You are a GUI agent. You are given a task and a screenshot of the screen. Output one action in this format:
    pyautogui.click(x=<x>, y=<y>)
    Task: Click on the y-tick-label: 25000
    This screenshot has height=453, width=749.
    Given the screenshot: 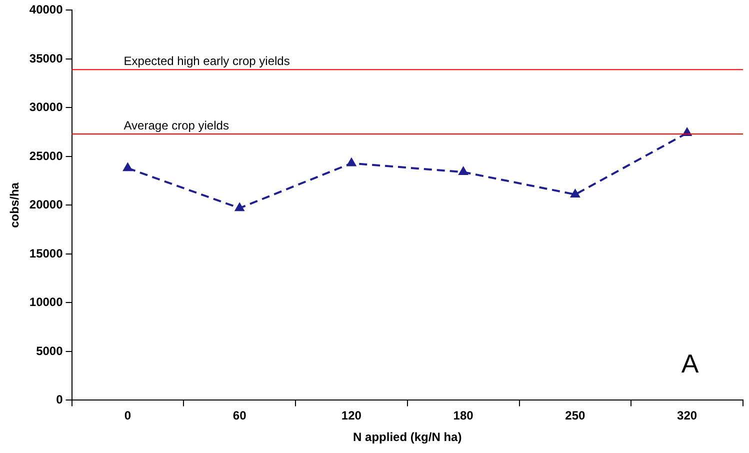 What is the action you would take?
    pyautogui.click(x=46, y=155)
    